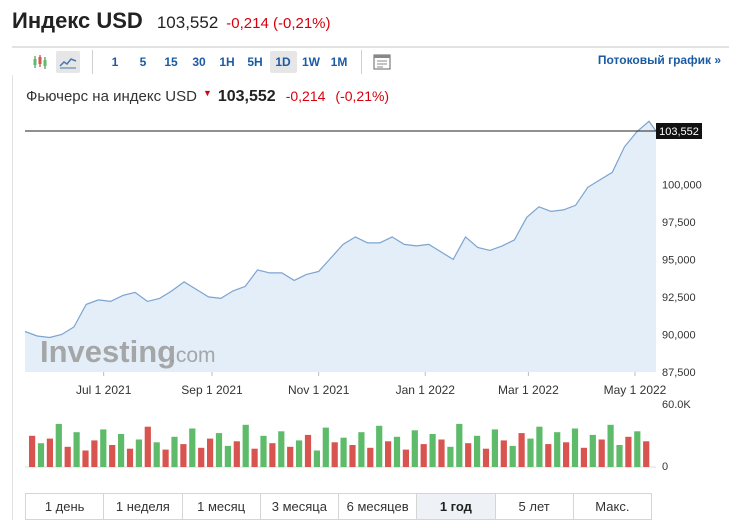  I want to click on x-tick-label: Mar 1 2022, so click(528, 390).